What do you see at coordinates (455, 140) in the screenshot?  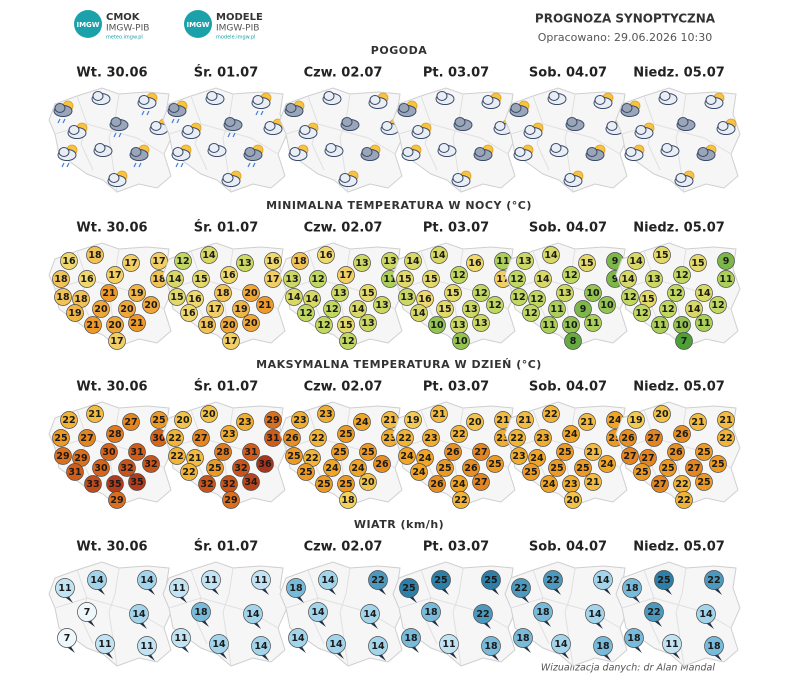 I see `map` at bounding box center [455, 140].